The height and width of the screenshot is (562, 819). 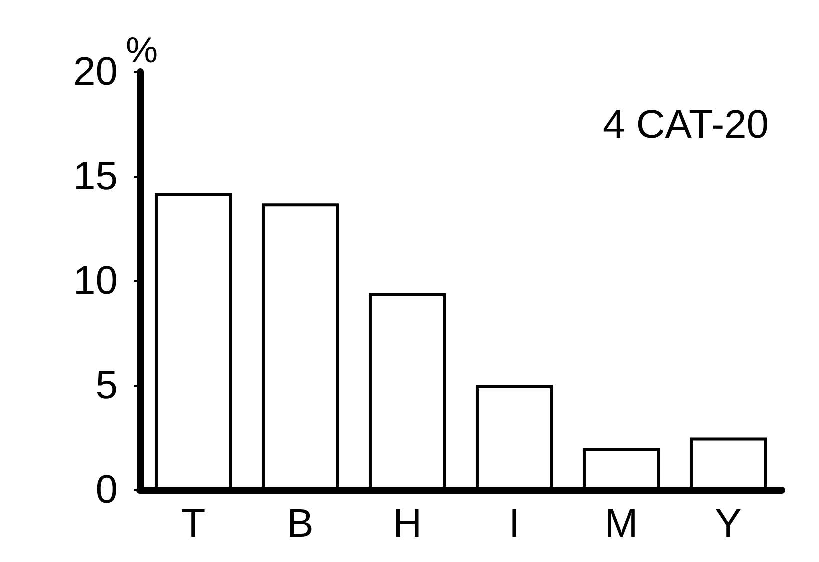 I want to click on x-tick-label: M, so click(x=621, y=524).